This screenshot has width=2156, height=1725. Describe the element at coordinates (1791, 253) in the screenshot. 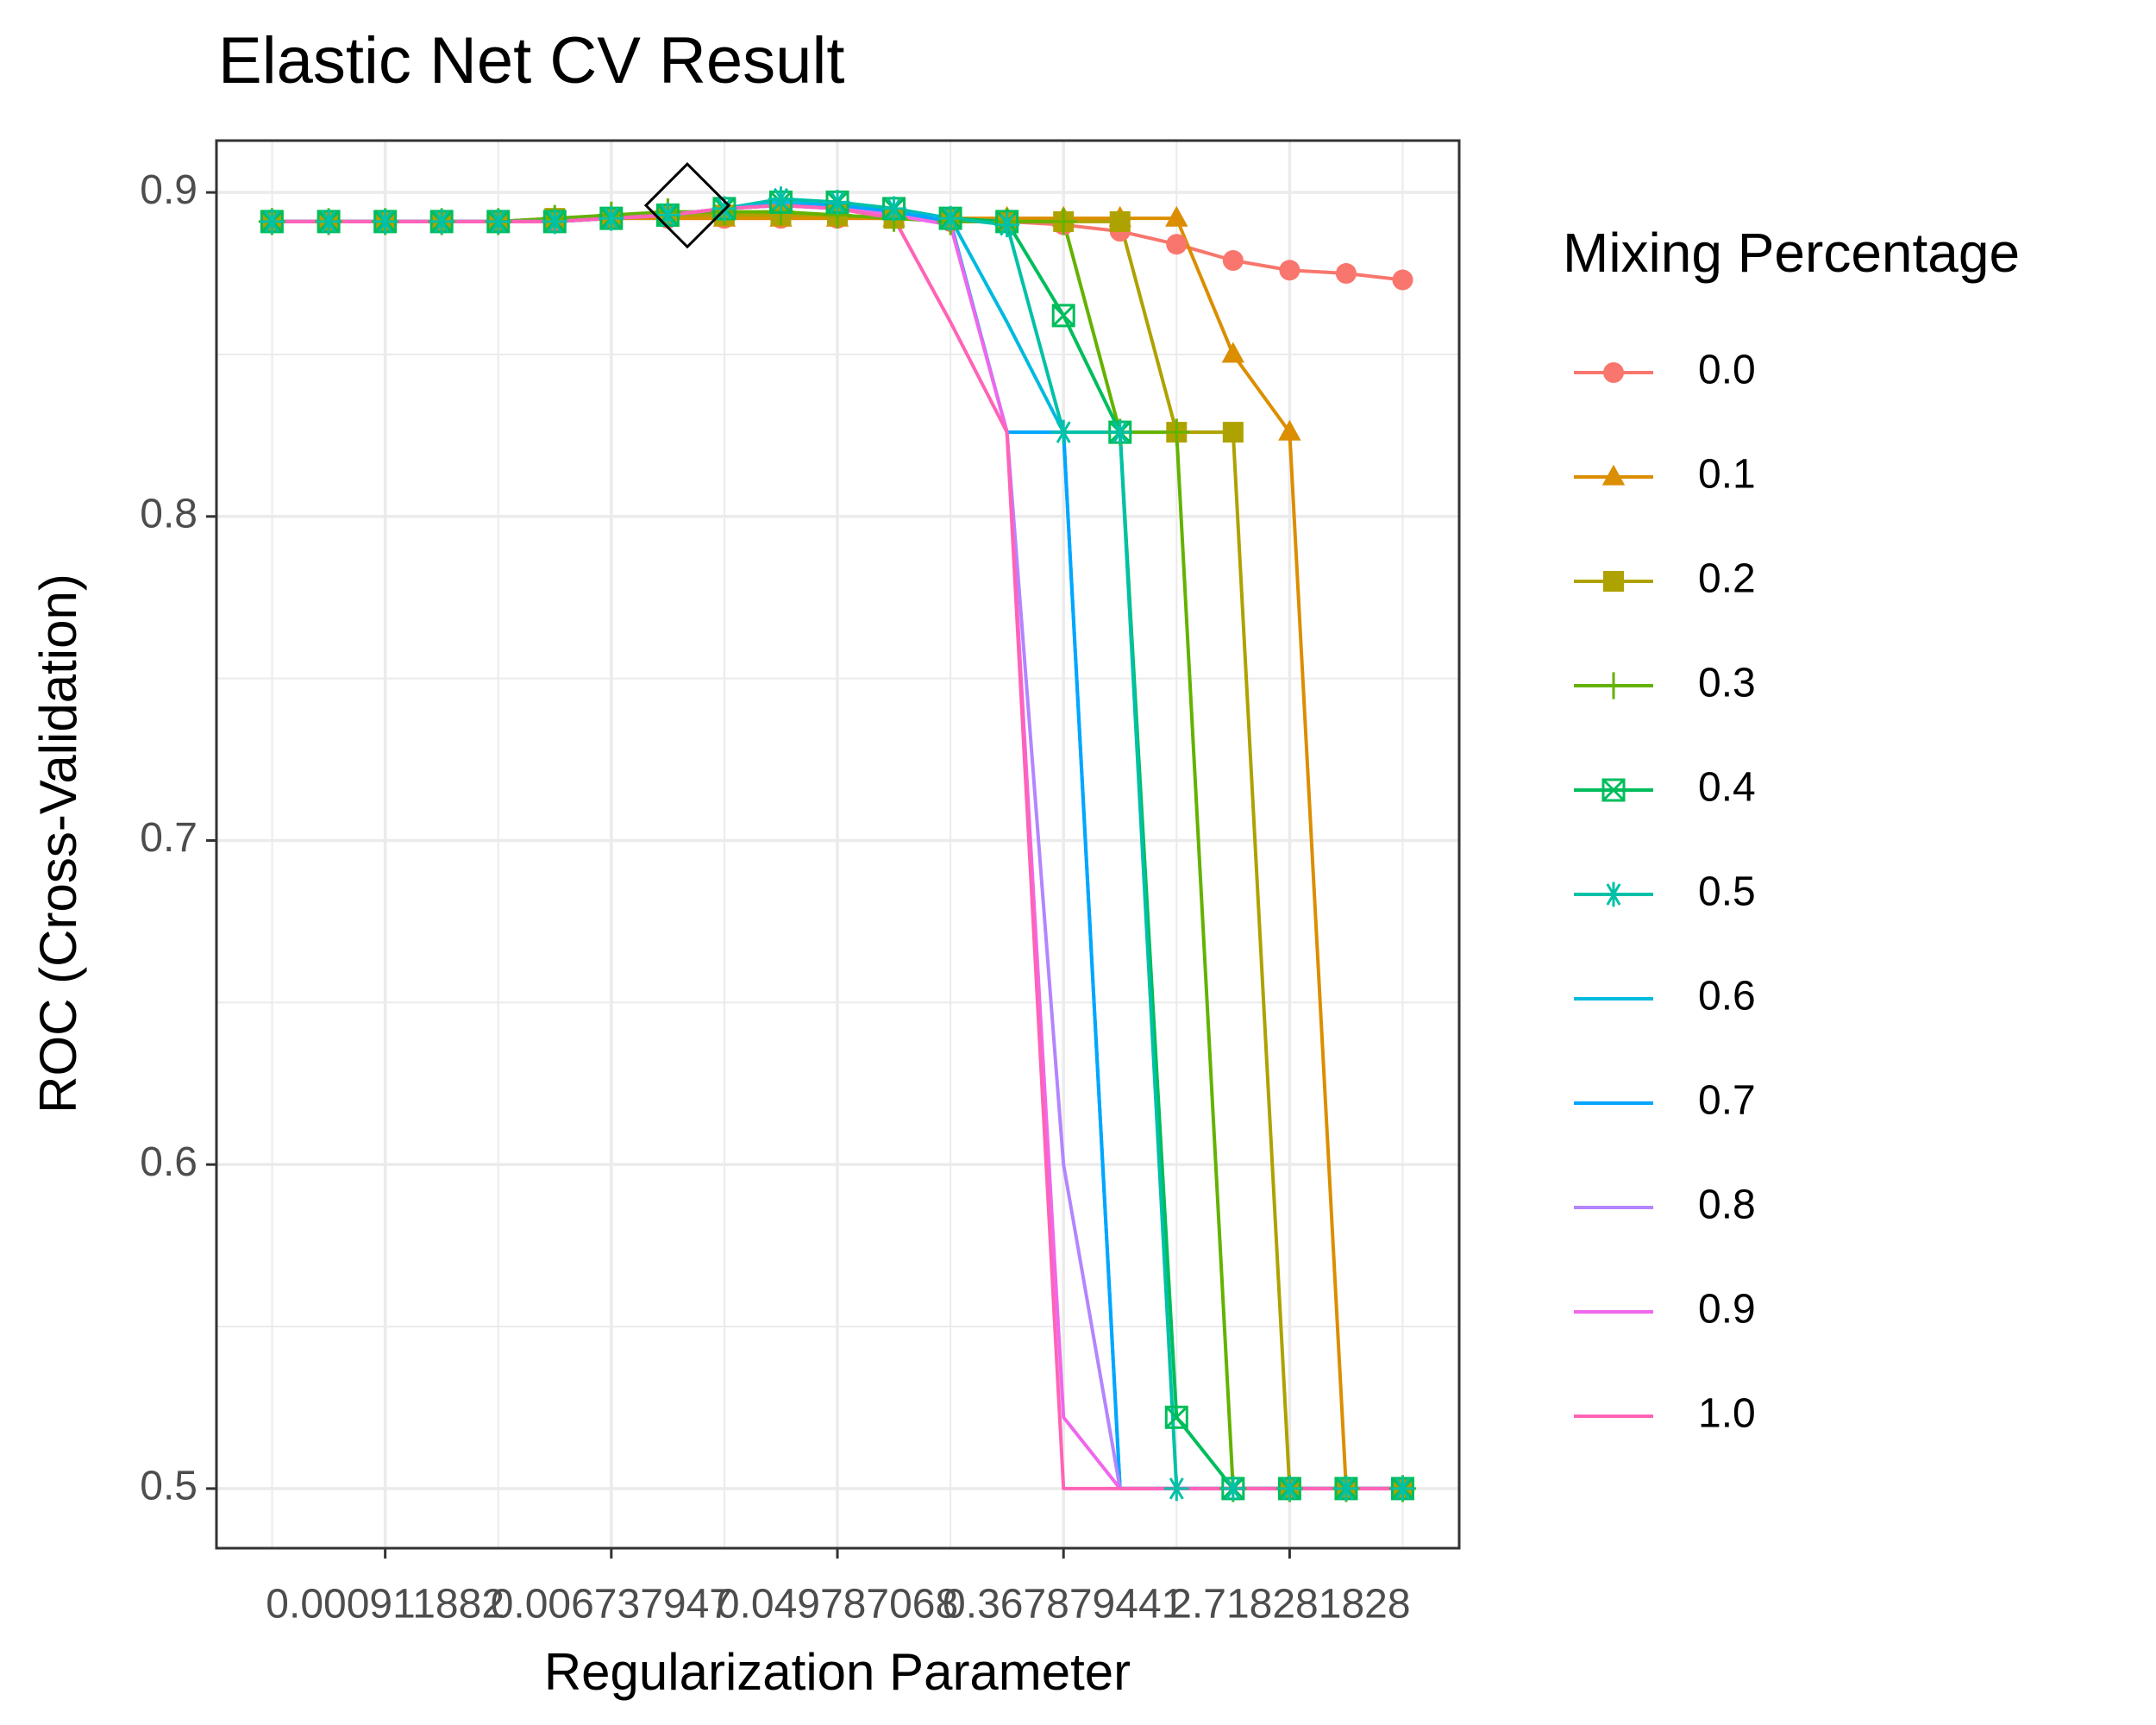

I see `legend-title: Mixing Percentage` at that location.